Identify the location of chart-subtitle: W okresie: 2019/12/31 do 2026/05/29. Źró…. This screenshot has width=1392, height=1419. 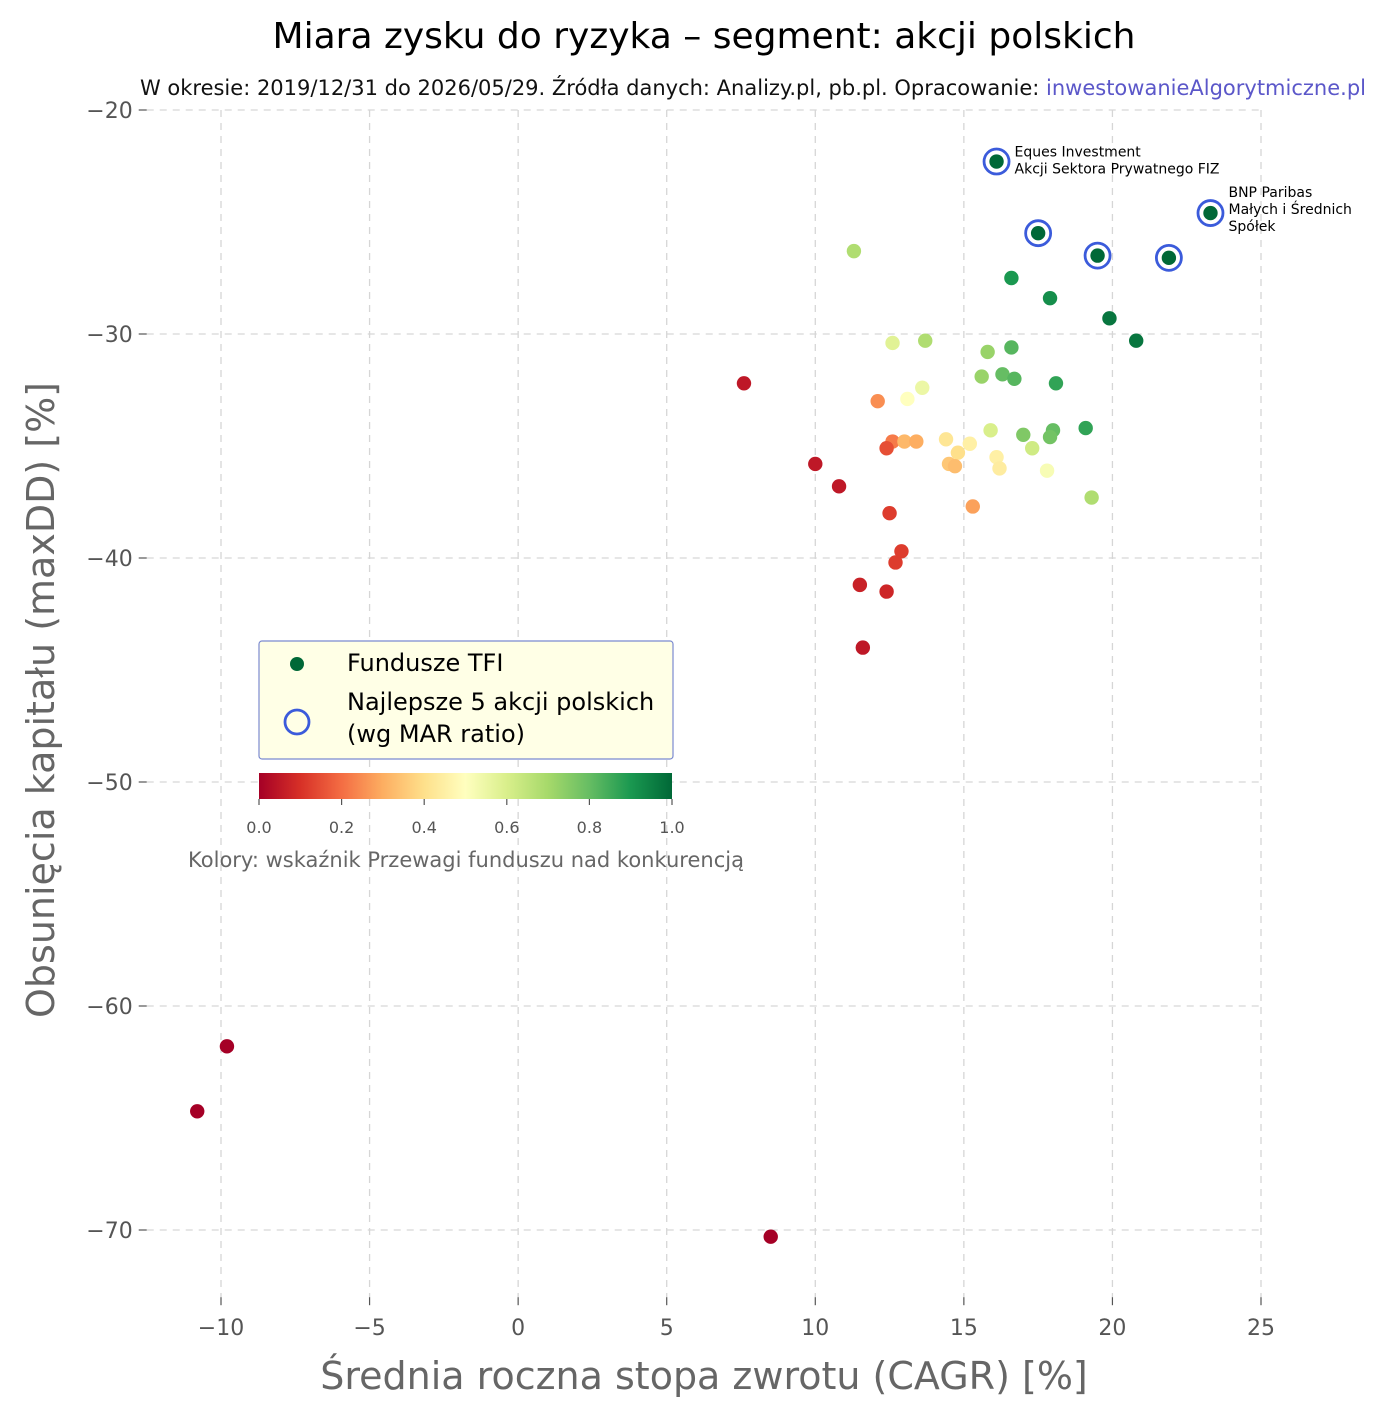
(753, 87).